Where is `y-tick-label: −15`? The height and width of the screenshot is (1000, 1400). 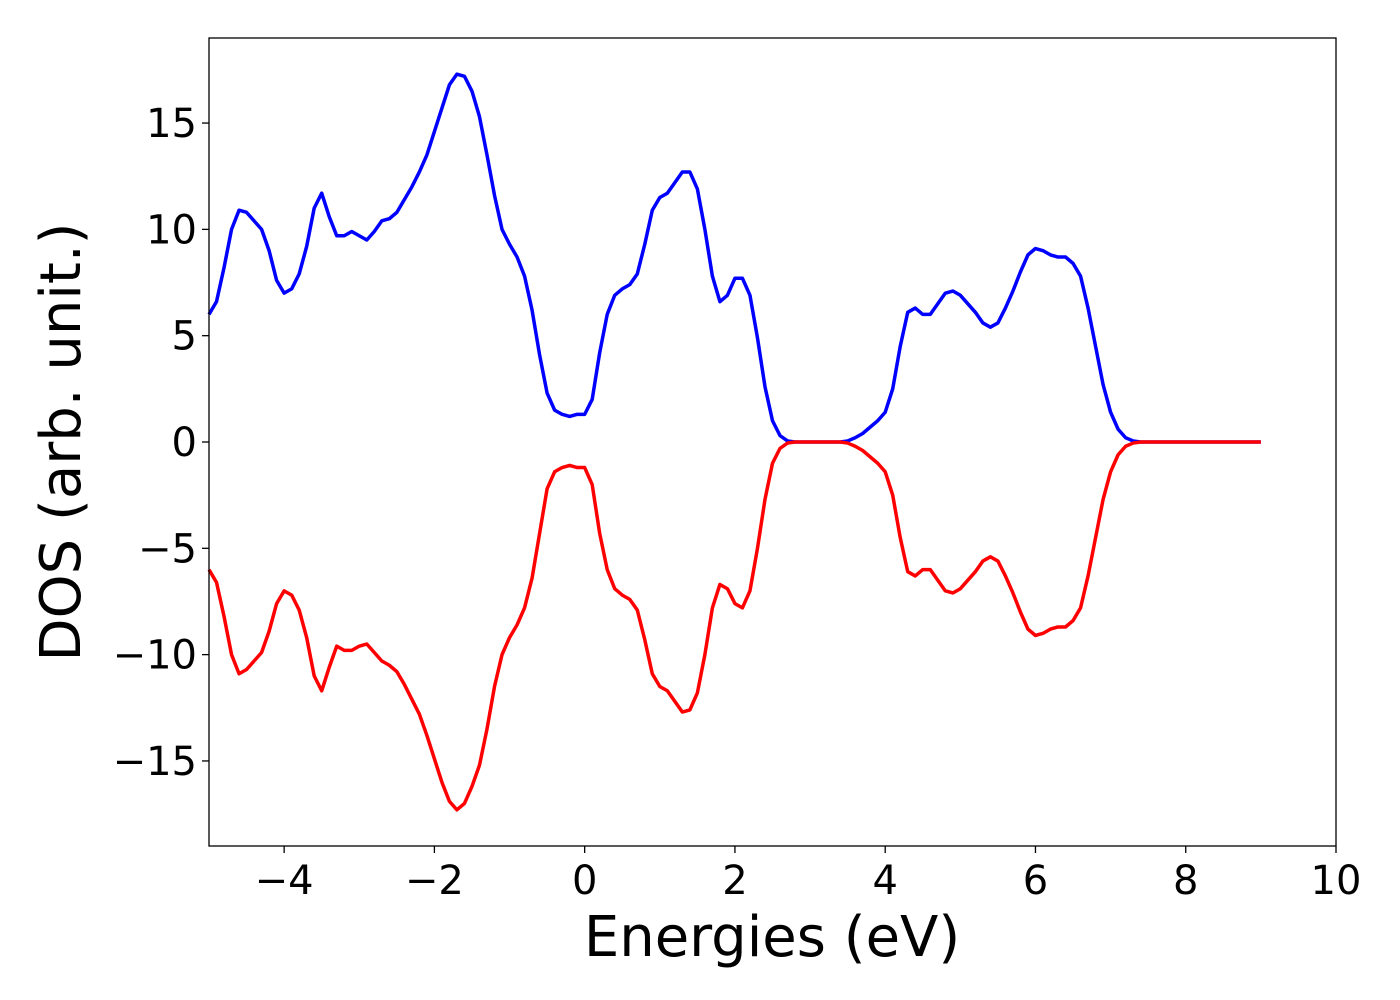 y-tick-label: −15 is located at coordinates (155, 762).